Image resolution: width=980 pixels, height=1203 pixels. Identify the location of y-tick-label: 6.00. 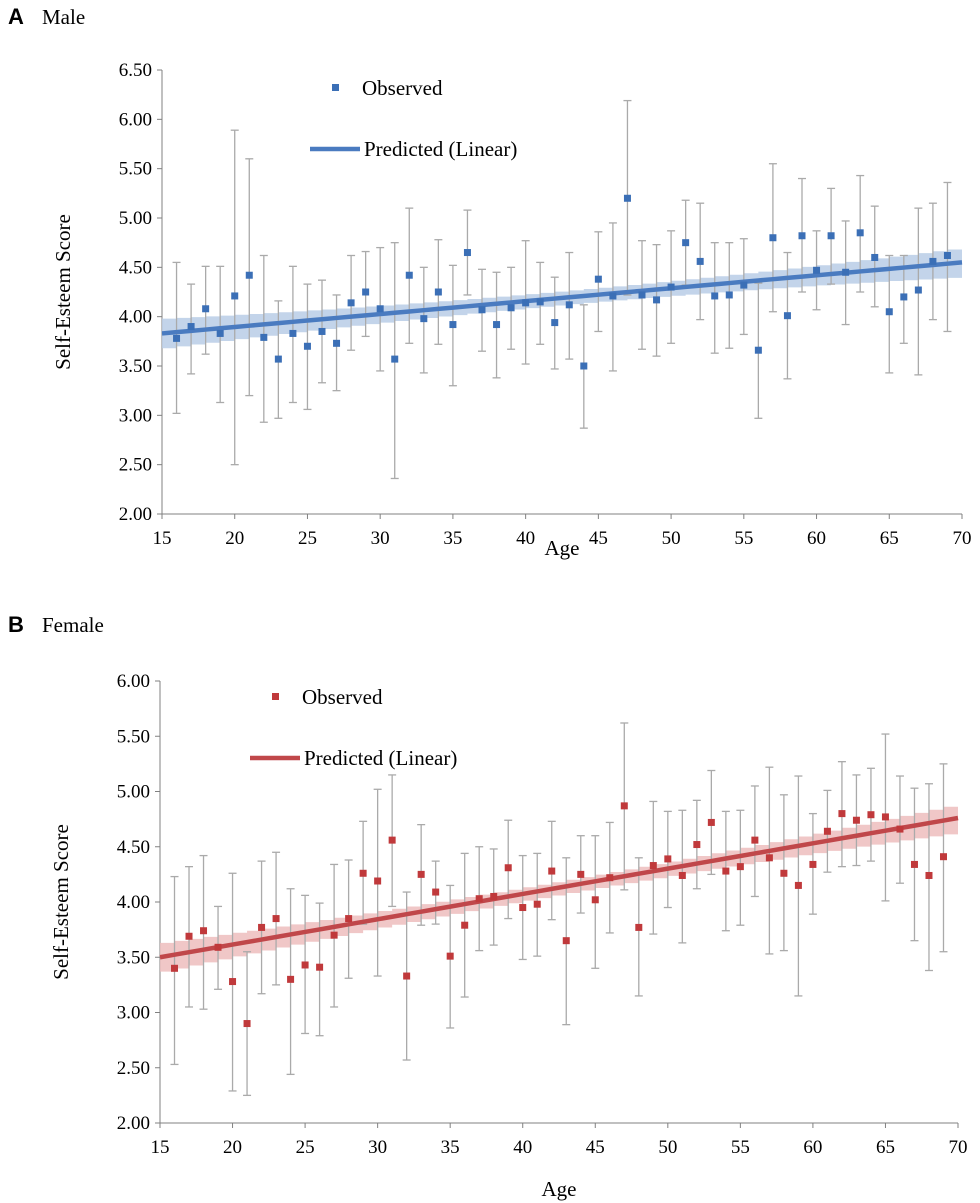
(135, 119).